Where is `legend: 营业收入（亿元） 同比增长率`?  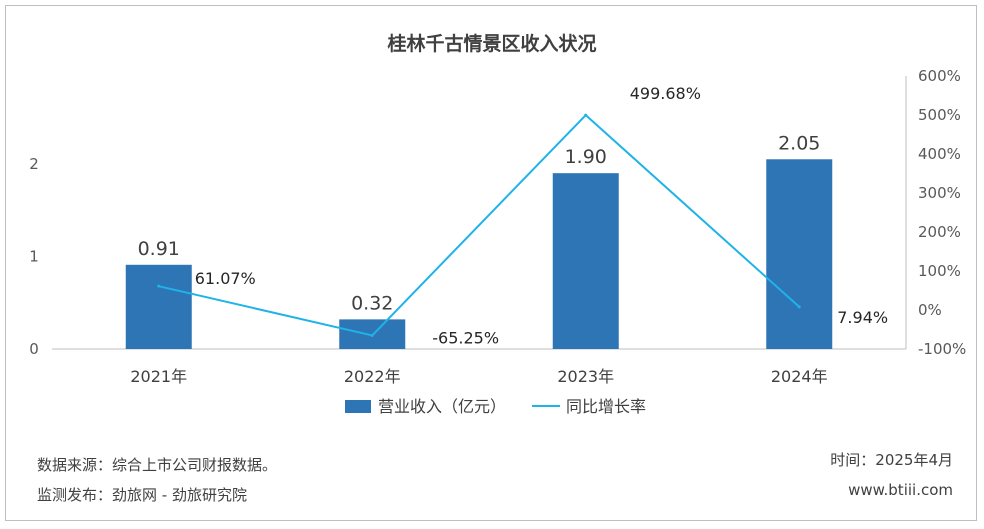
legend: 营业收入（亿元） 同比增长率 is located at coordinates (495, 406).